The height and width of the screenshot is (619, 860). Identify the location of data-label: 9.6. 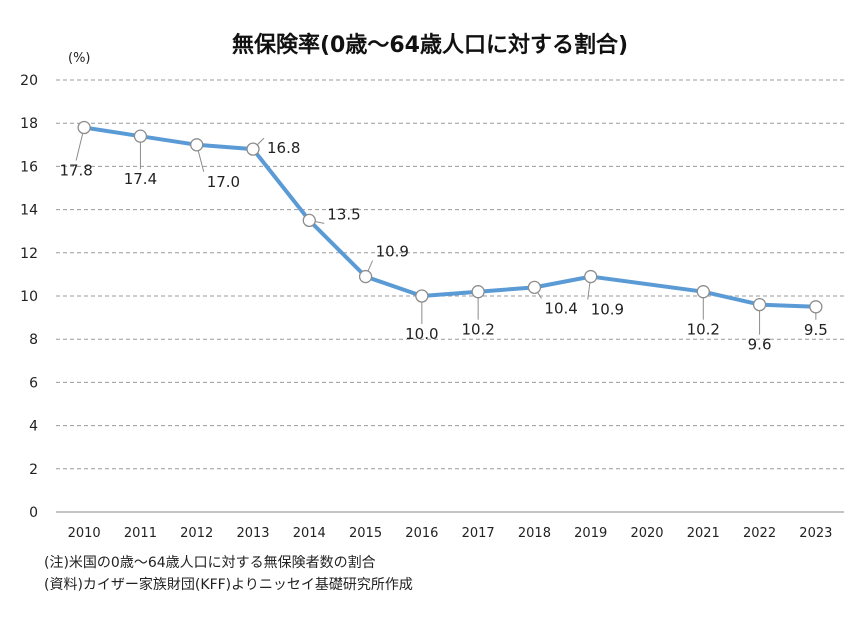
(760, 345).